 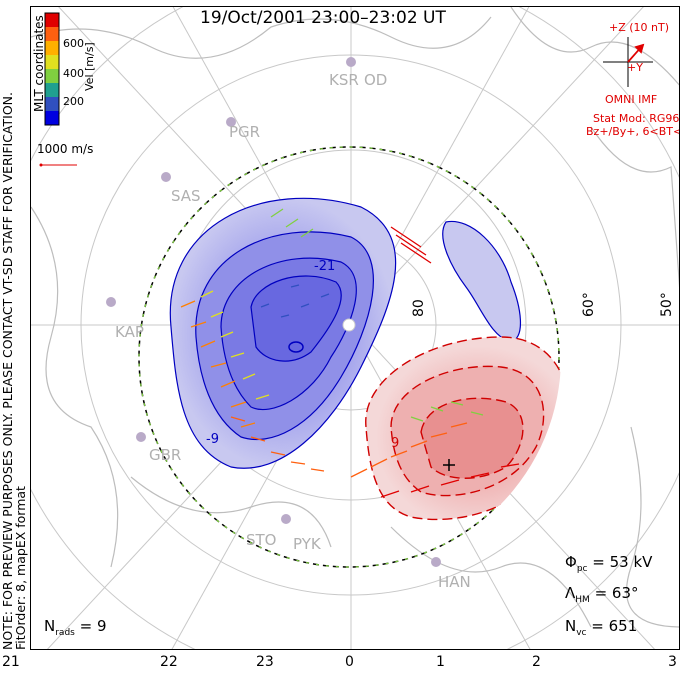 What do you see at coordinates (244, 132) in the screenshot?
I see `station-pgr: PGR` at bounding box center [244, 132].